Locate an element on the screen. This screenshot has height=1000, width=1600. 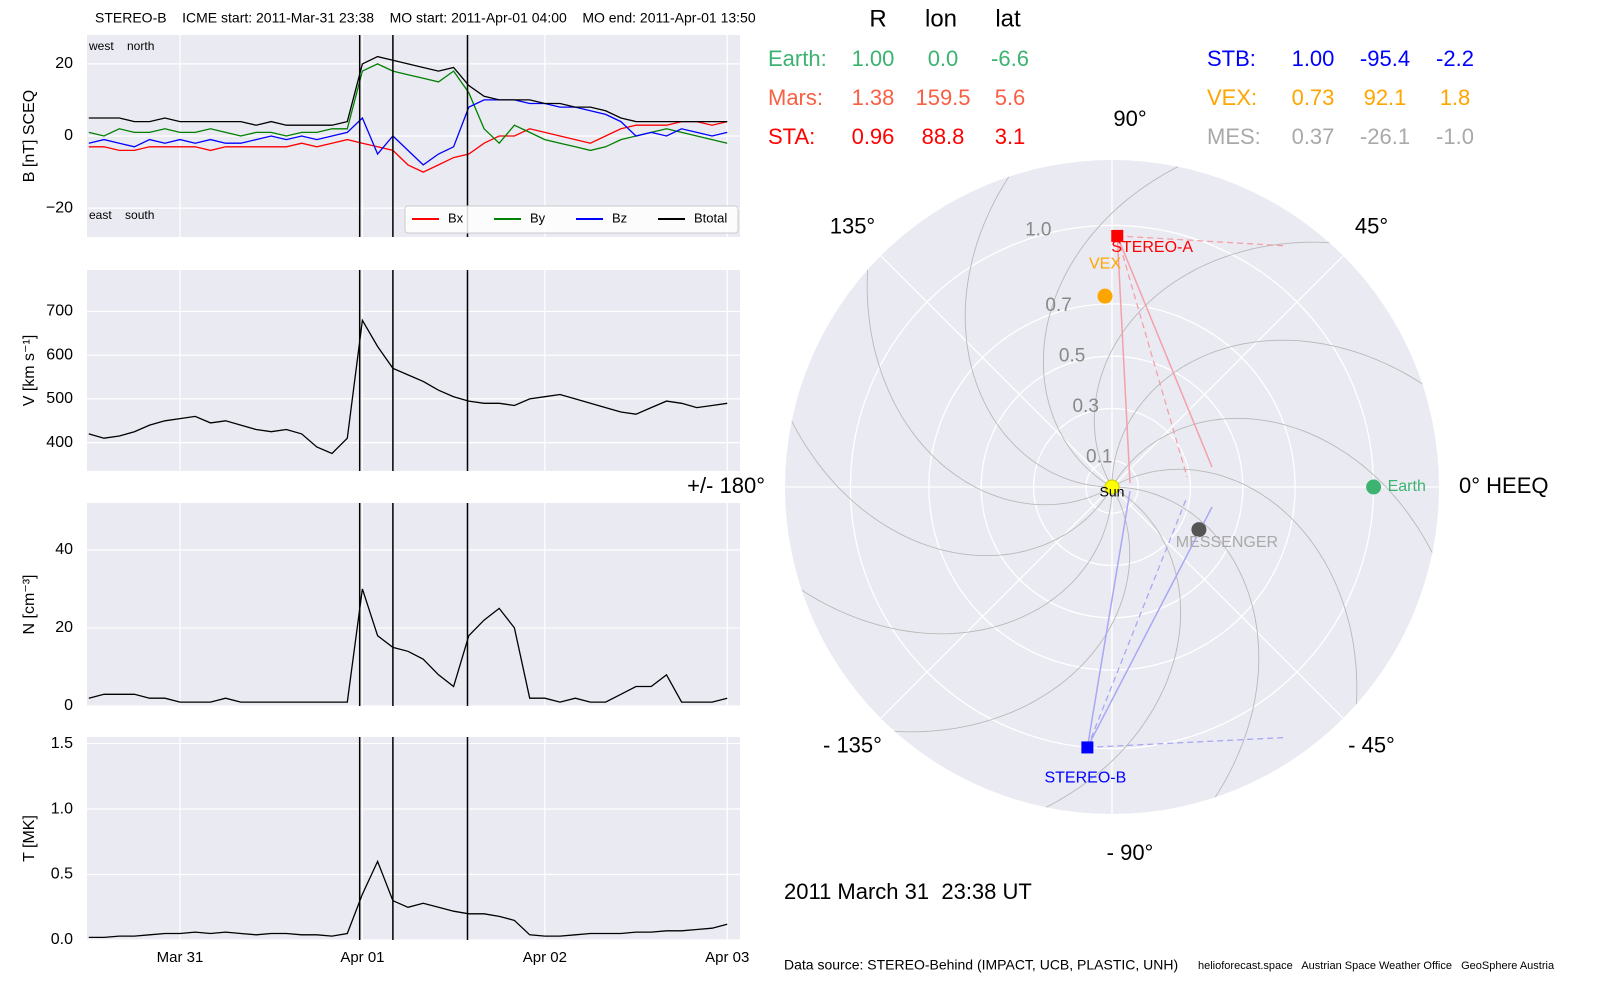
legend-box is located at coordinates (571, 219).